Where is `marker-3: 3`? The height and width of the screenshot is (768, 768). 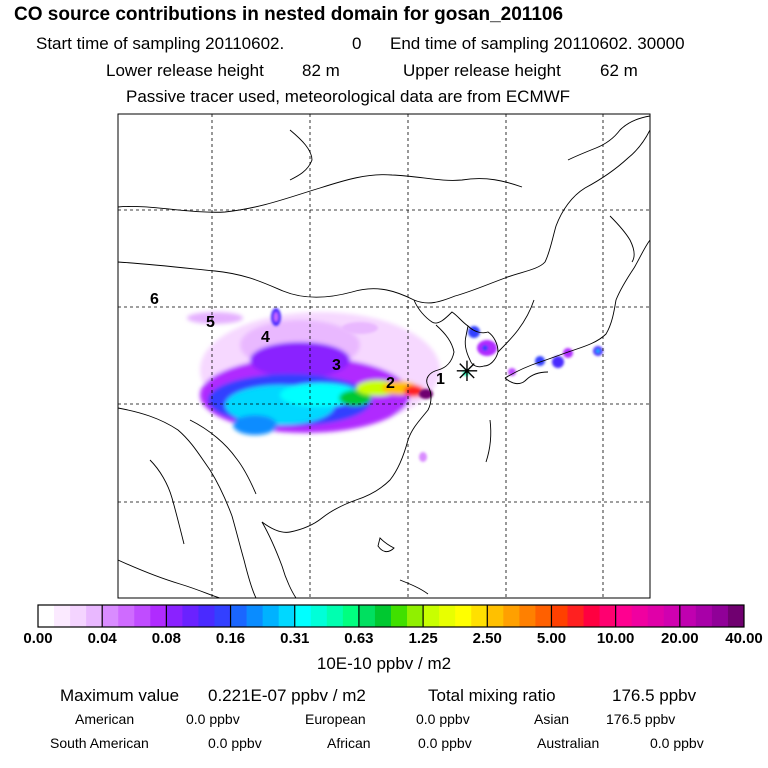 marker-3: 3 is located at coordinates (336, 365).